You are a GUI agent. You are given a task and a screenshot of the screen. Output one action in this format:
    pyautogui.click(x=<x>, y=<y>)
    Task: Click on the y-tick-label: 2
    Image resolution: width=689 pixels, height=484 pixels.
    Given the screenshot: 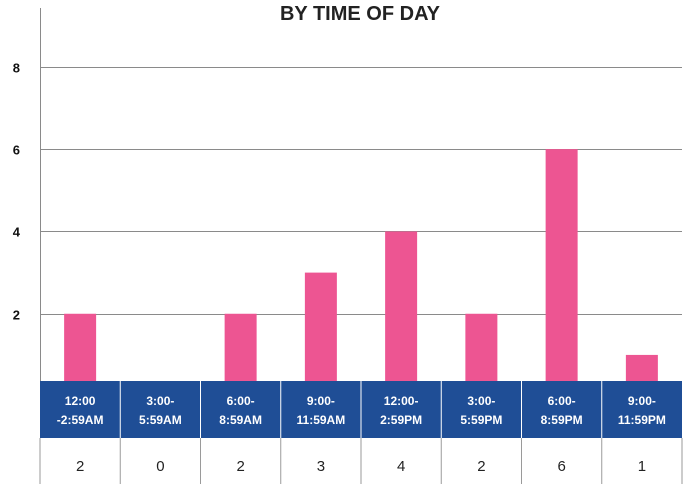 What is the action you would take?
    pyautogui.click(x=16, y=315)
    